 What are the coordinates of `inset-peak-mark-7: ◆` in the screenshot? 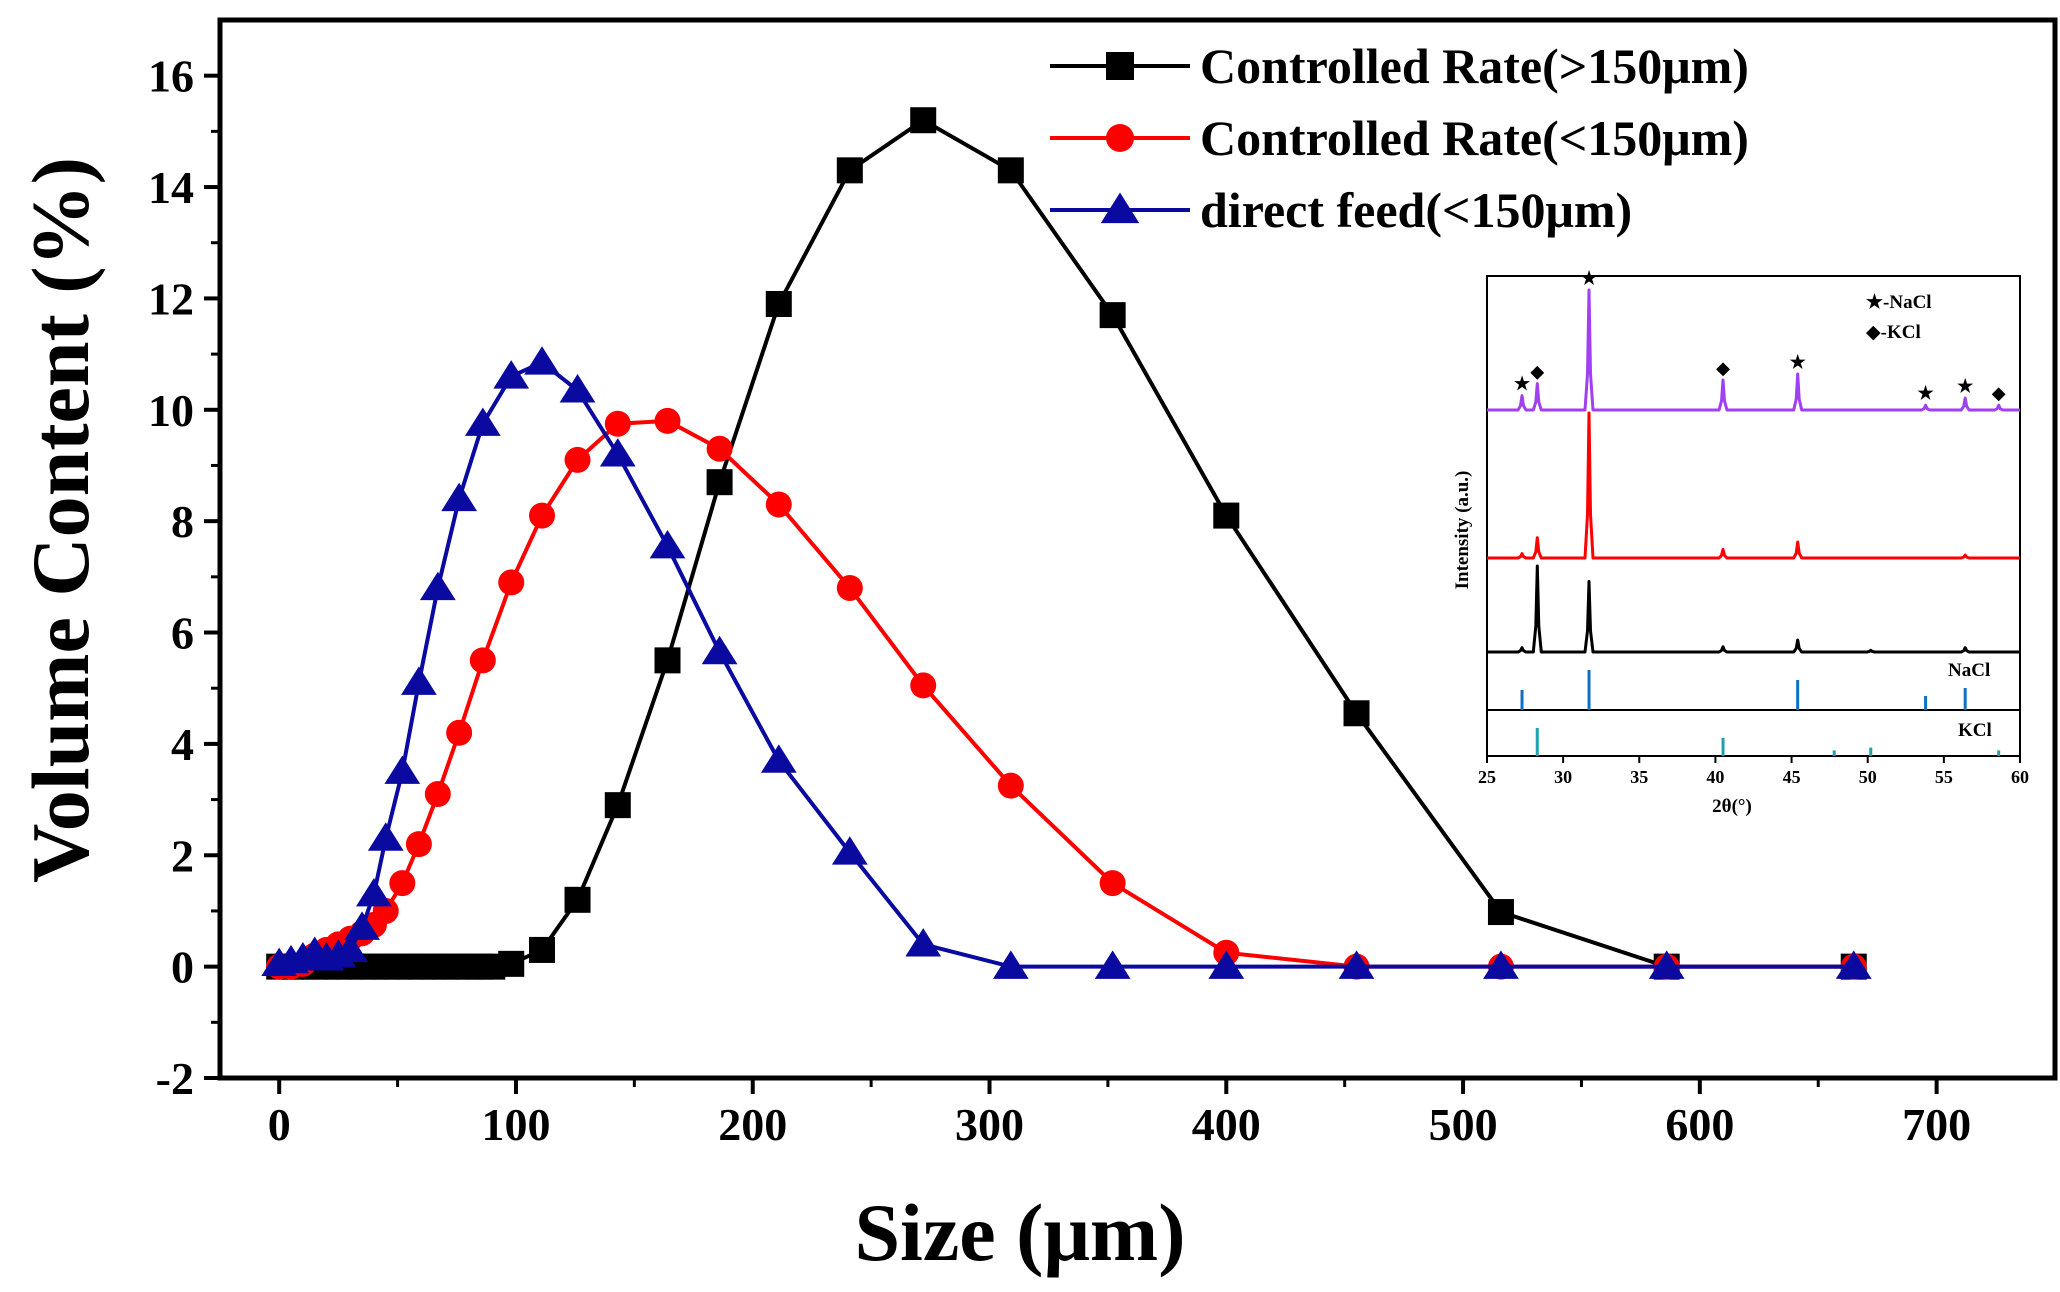 It's located at (1999, 393).